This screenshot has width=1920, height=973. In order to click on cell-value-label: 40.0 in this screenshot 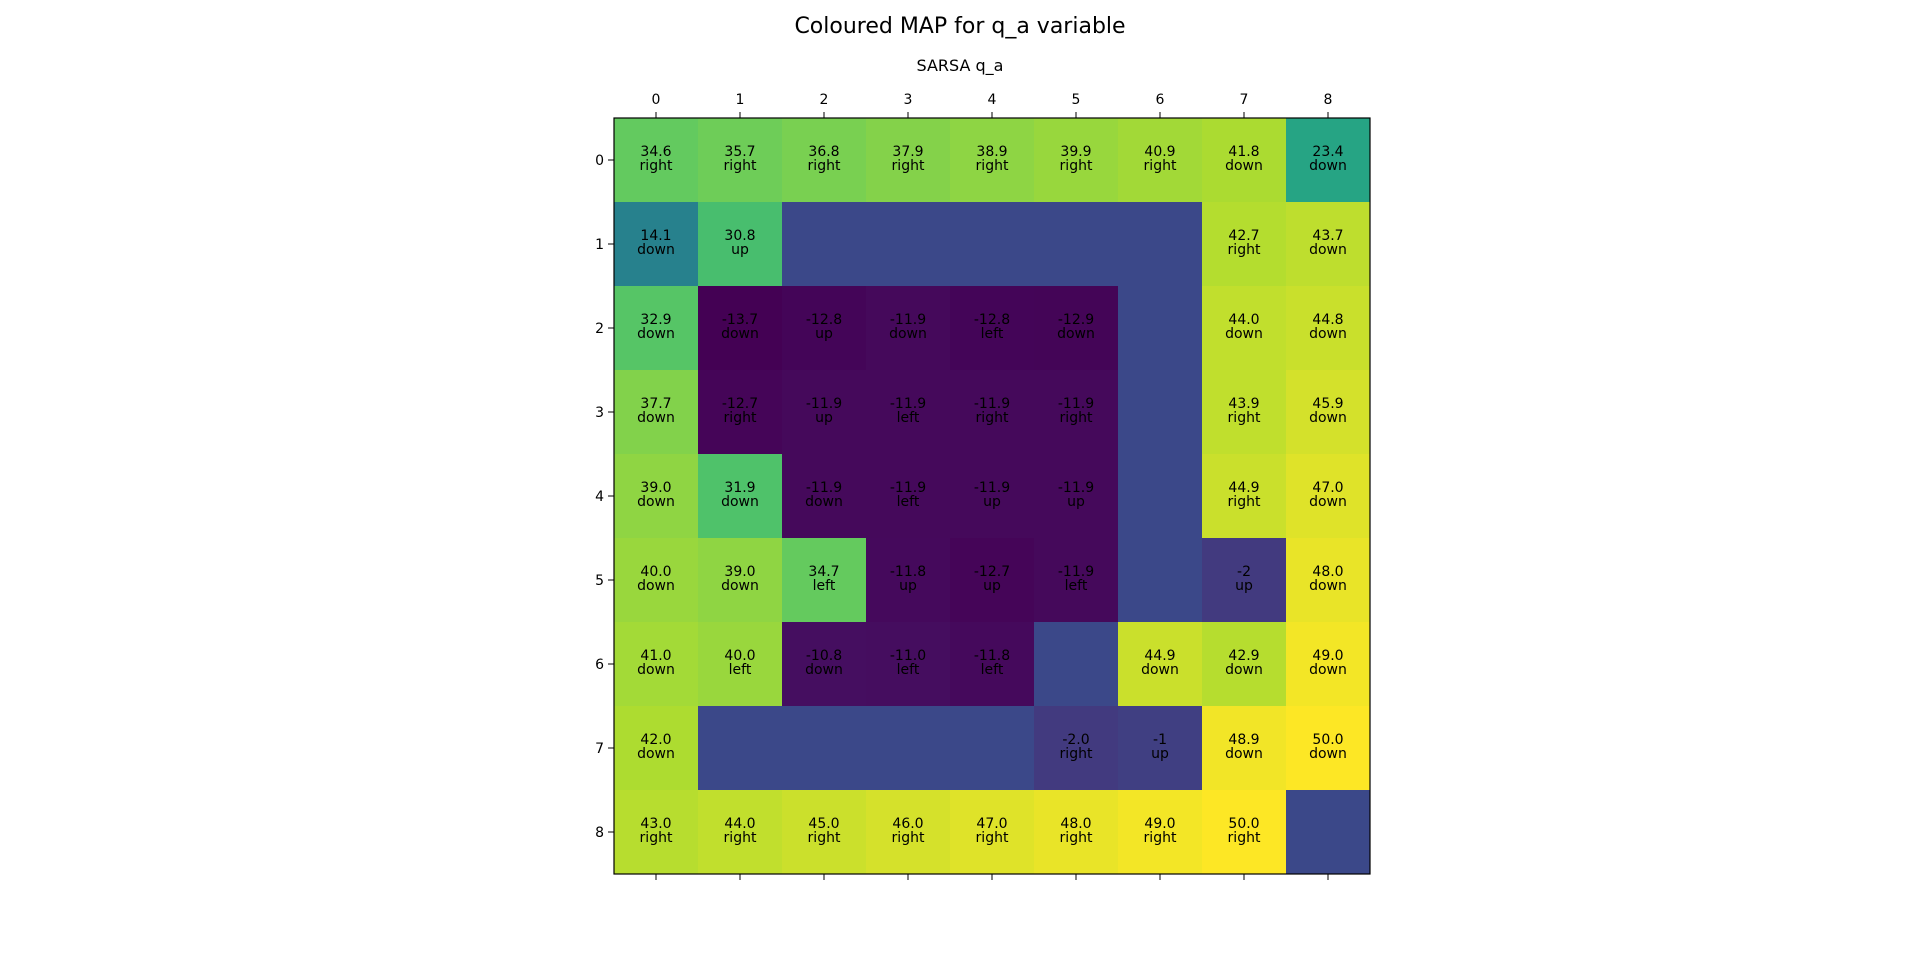, I will do `click(739, 656)`.